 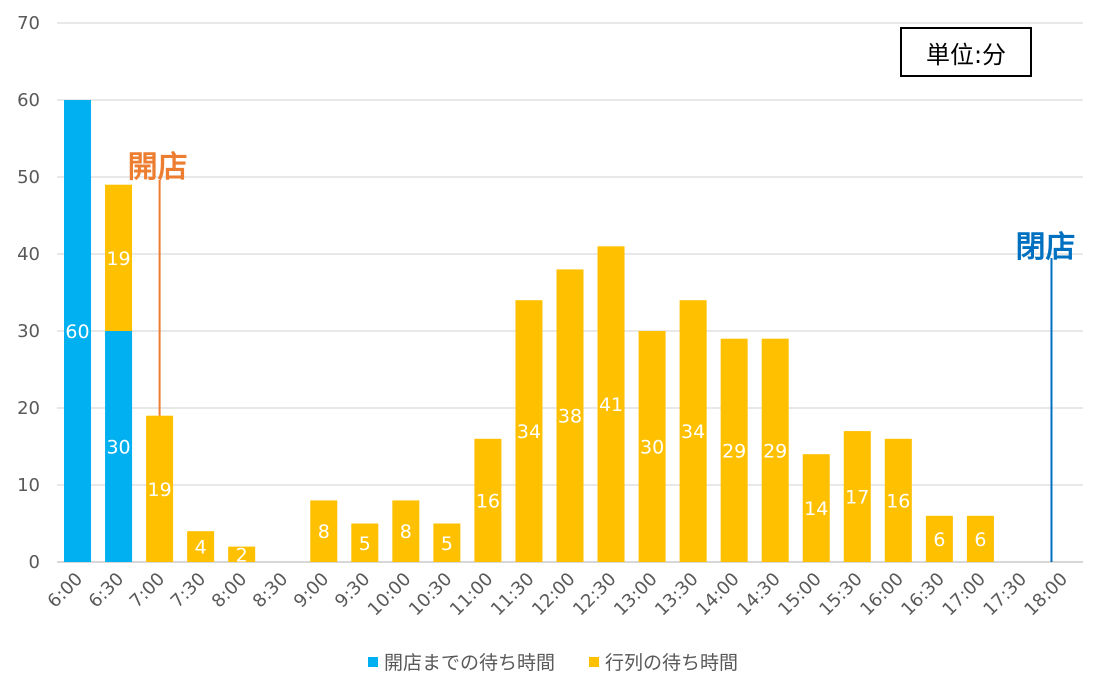 What do you see at coordinates (677, 595) in the screenshot?
I see `x-tick-label: 13:30` at bounding box center [677, 595].